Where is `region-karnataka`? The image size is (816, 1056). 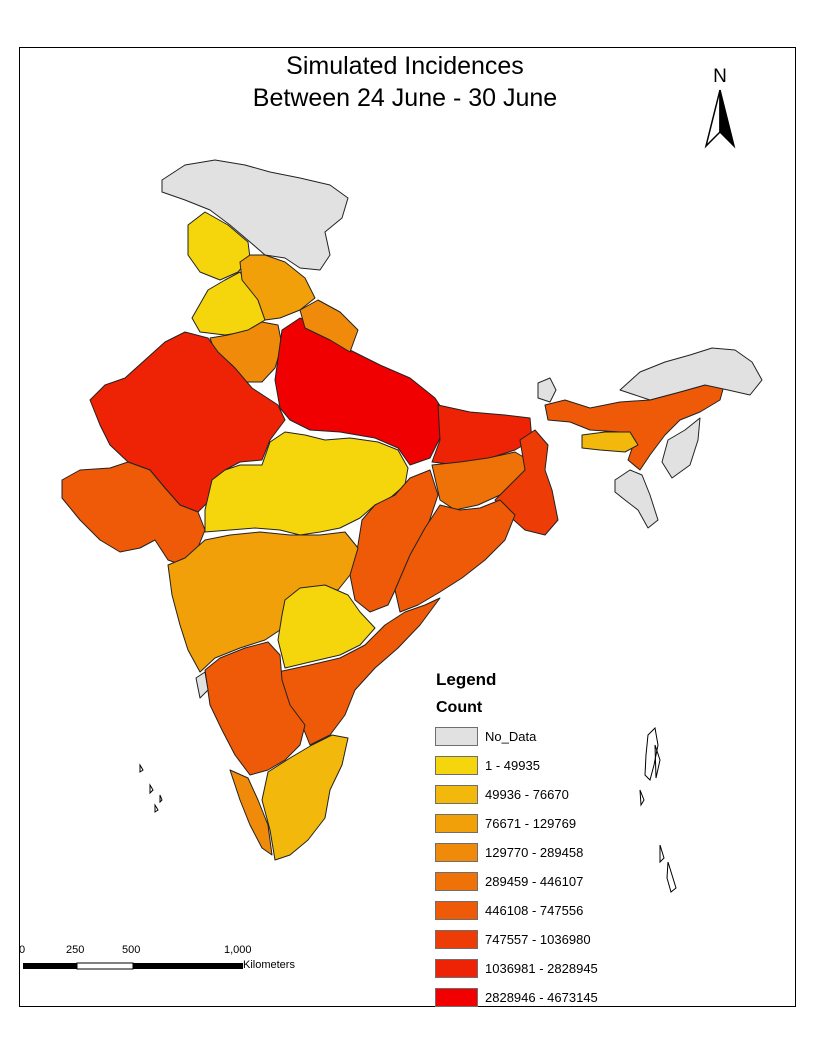 region-karnataka is located at coordinates (255, 708).